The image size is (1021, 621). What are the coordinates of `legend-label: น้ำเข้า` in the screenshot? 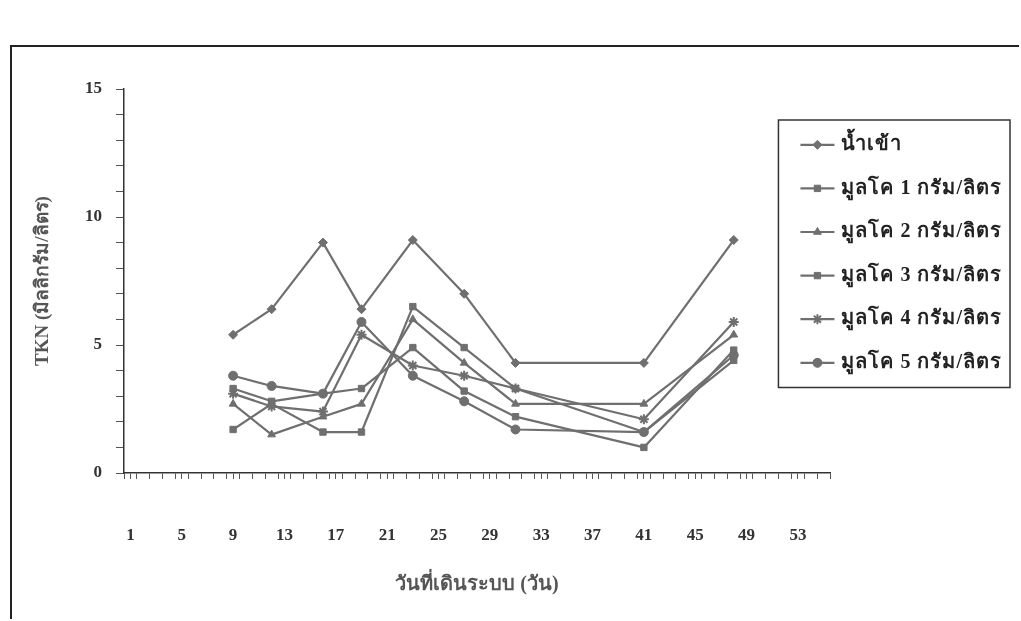 It's located at (872, 140).